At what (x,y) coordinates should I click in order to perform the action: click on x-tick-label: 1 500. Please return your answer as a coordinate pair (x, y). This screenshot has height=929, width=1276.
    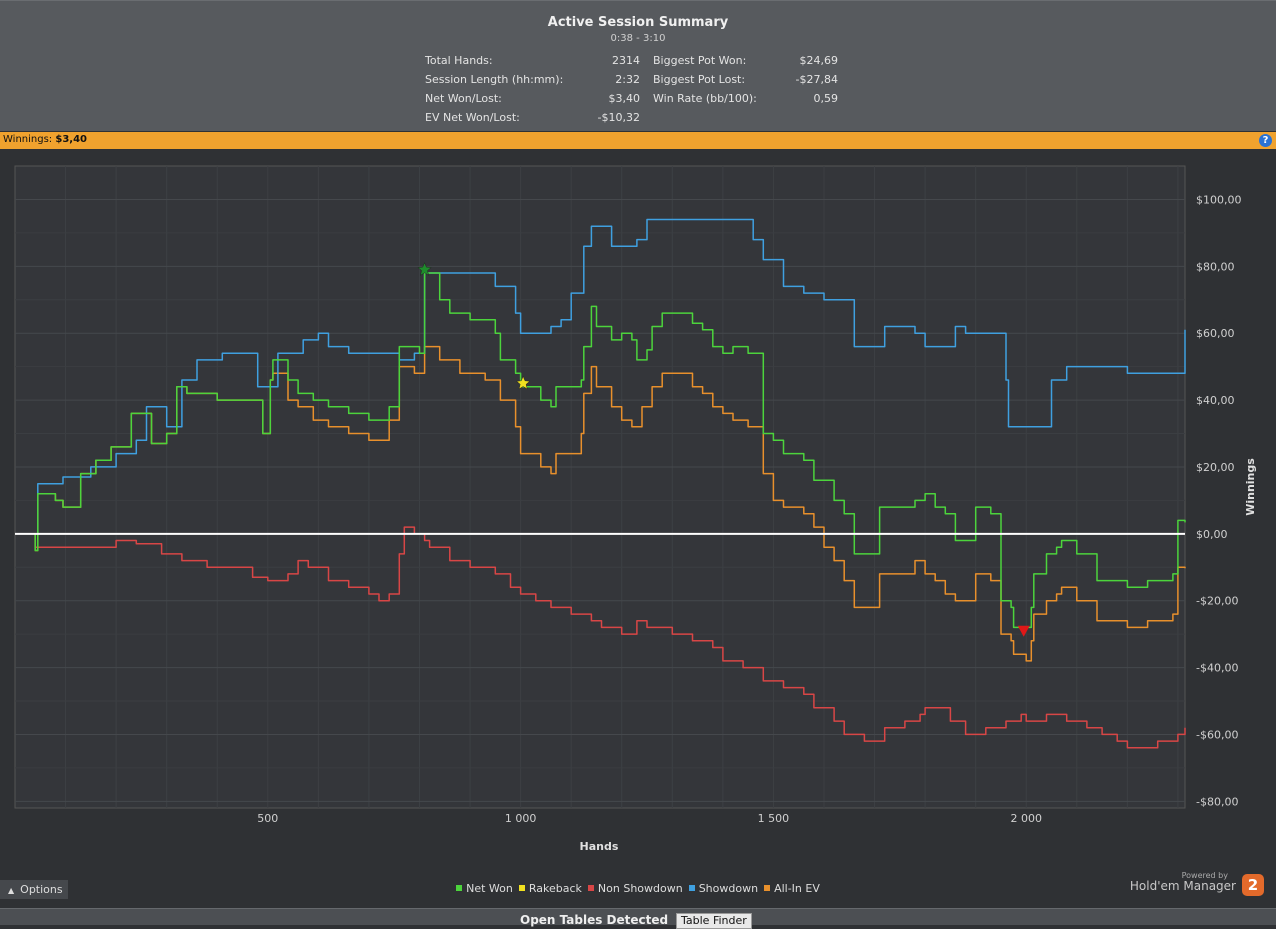
    Looking at the image, I should click on (774, 818).